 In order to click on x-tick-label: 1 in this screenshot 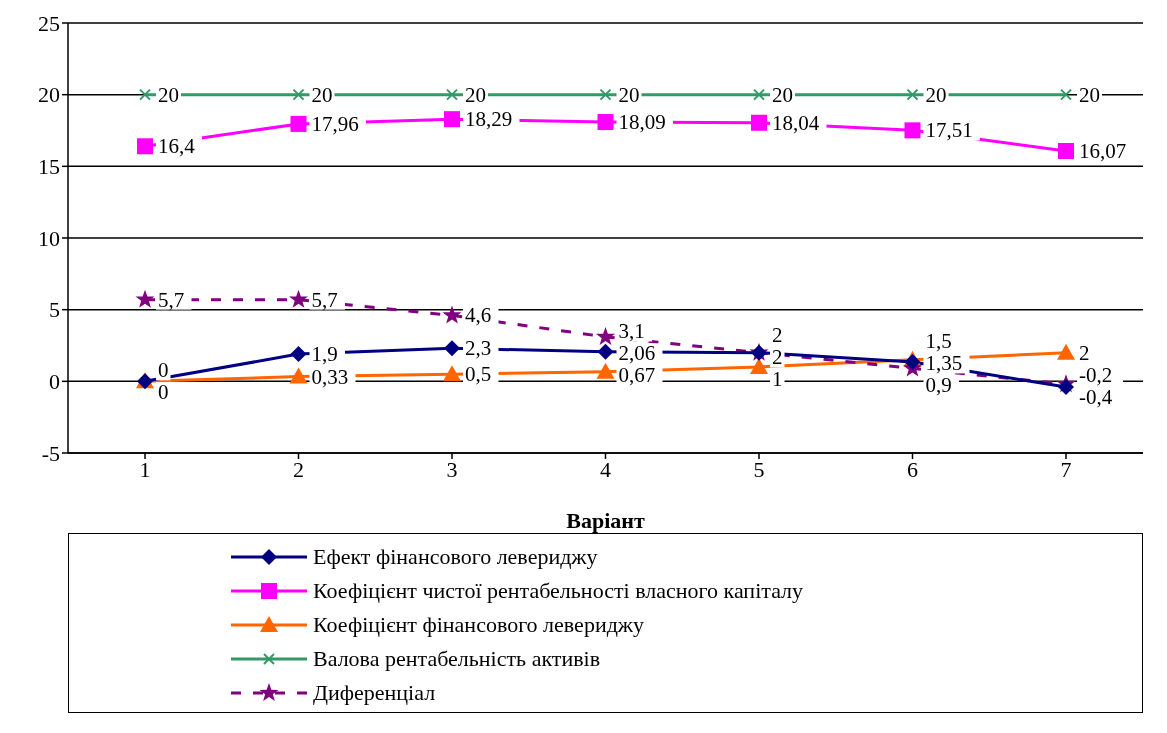, I will do `click(145, 469)`.